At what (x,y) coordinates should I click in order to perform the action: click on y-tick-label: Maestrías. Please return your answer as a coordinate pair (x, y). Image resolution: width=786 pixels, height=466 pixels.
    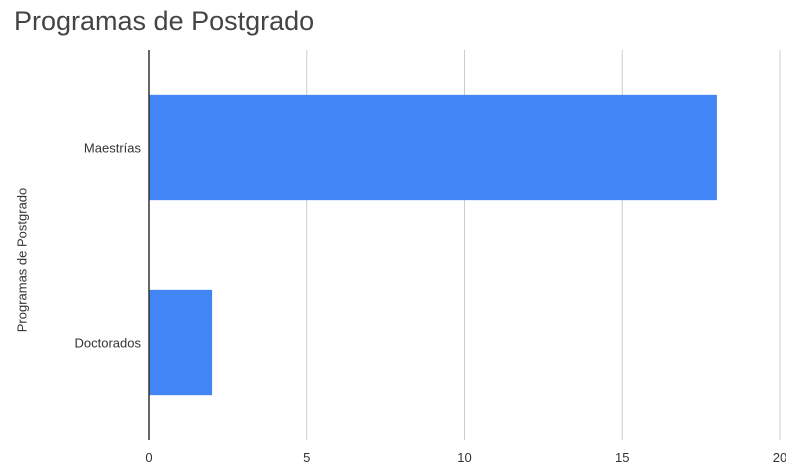
    Looking at the image, I should click on (113, 148).